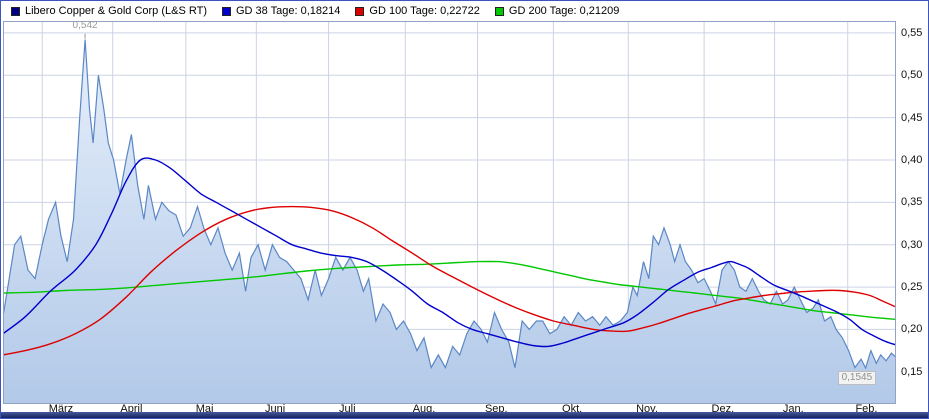 The height and width of the screenshot is (419, 929). I want to click on legend-item: Libero Copper & Gold Corp (L&S RT), so click(109, 11).